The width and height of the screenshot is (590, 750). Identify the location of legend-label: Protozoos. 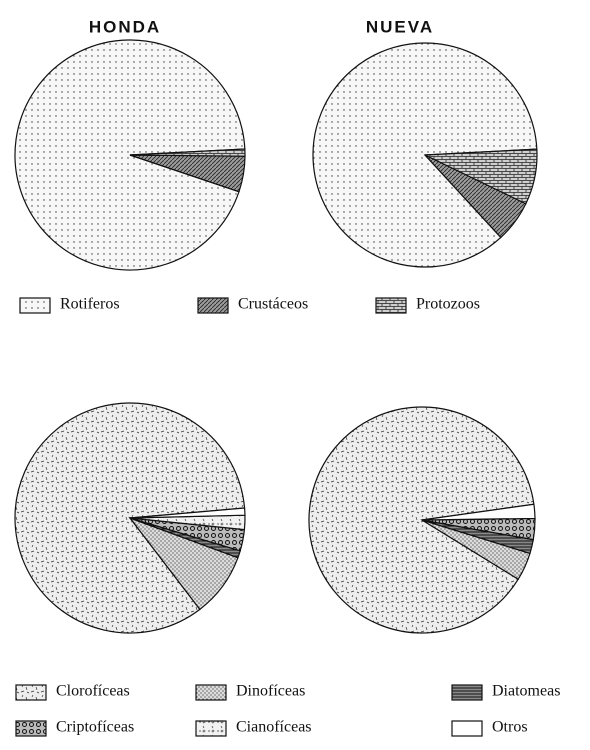
(448, 304).